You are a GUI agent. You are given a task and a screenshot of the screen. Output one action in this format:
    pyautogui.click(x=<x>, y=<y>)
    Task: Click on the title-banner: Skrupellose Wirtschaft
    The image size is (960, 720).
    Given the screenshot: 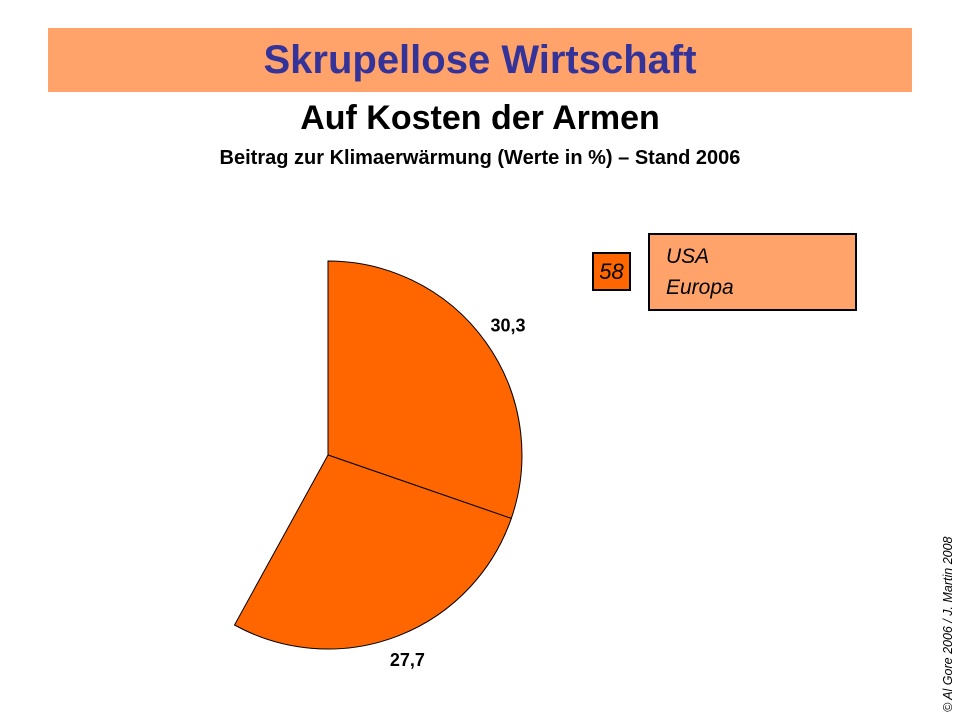 What is the action you would take?
    pyautogui.click(x=480, y=60)
    